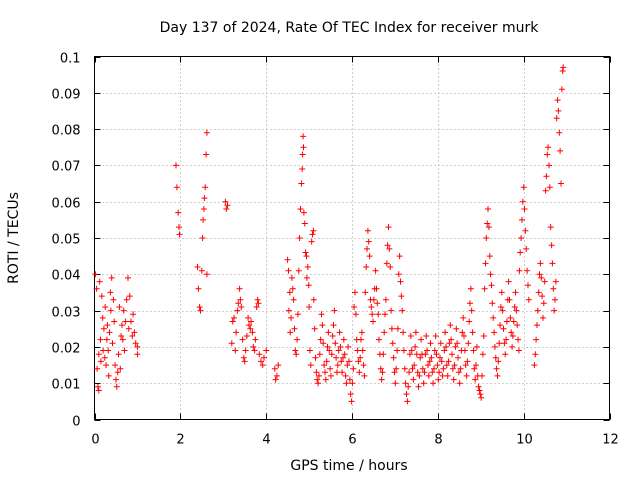 The image size is (640, 480). Describe the element at coordinates (70, 59) in the screenshot. I see `y-tick-label: 0.1` at that location.